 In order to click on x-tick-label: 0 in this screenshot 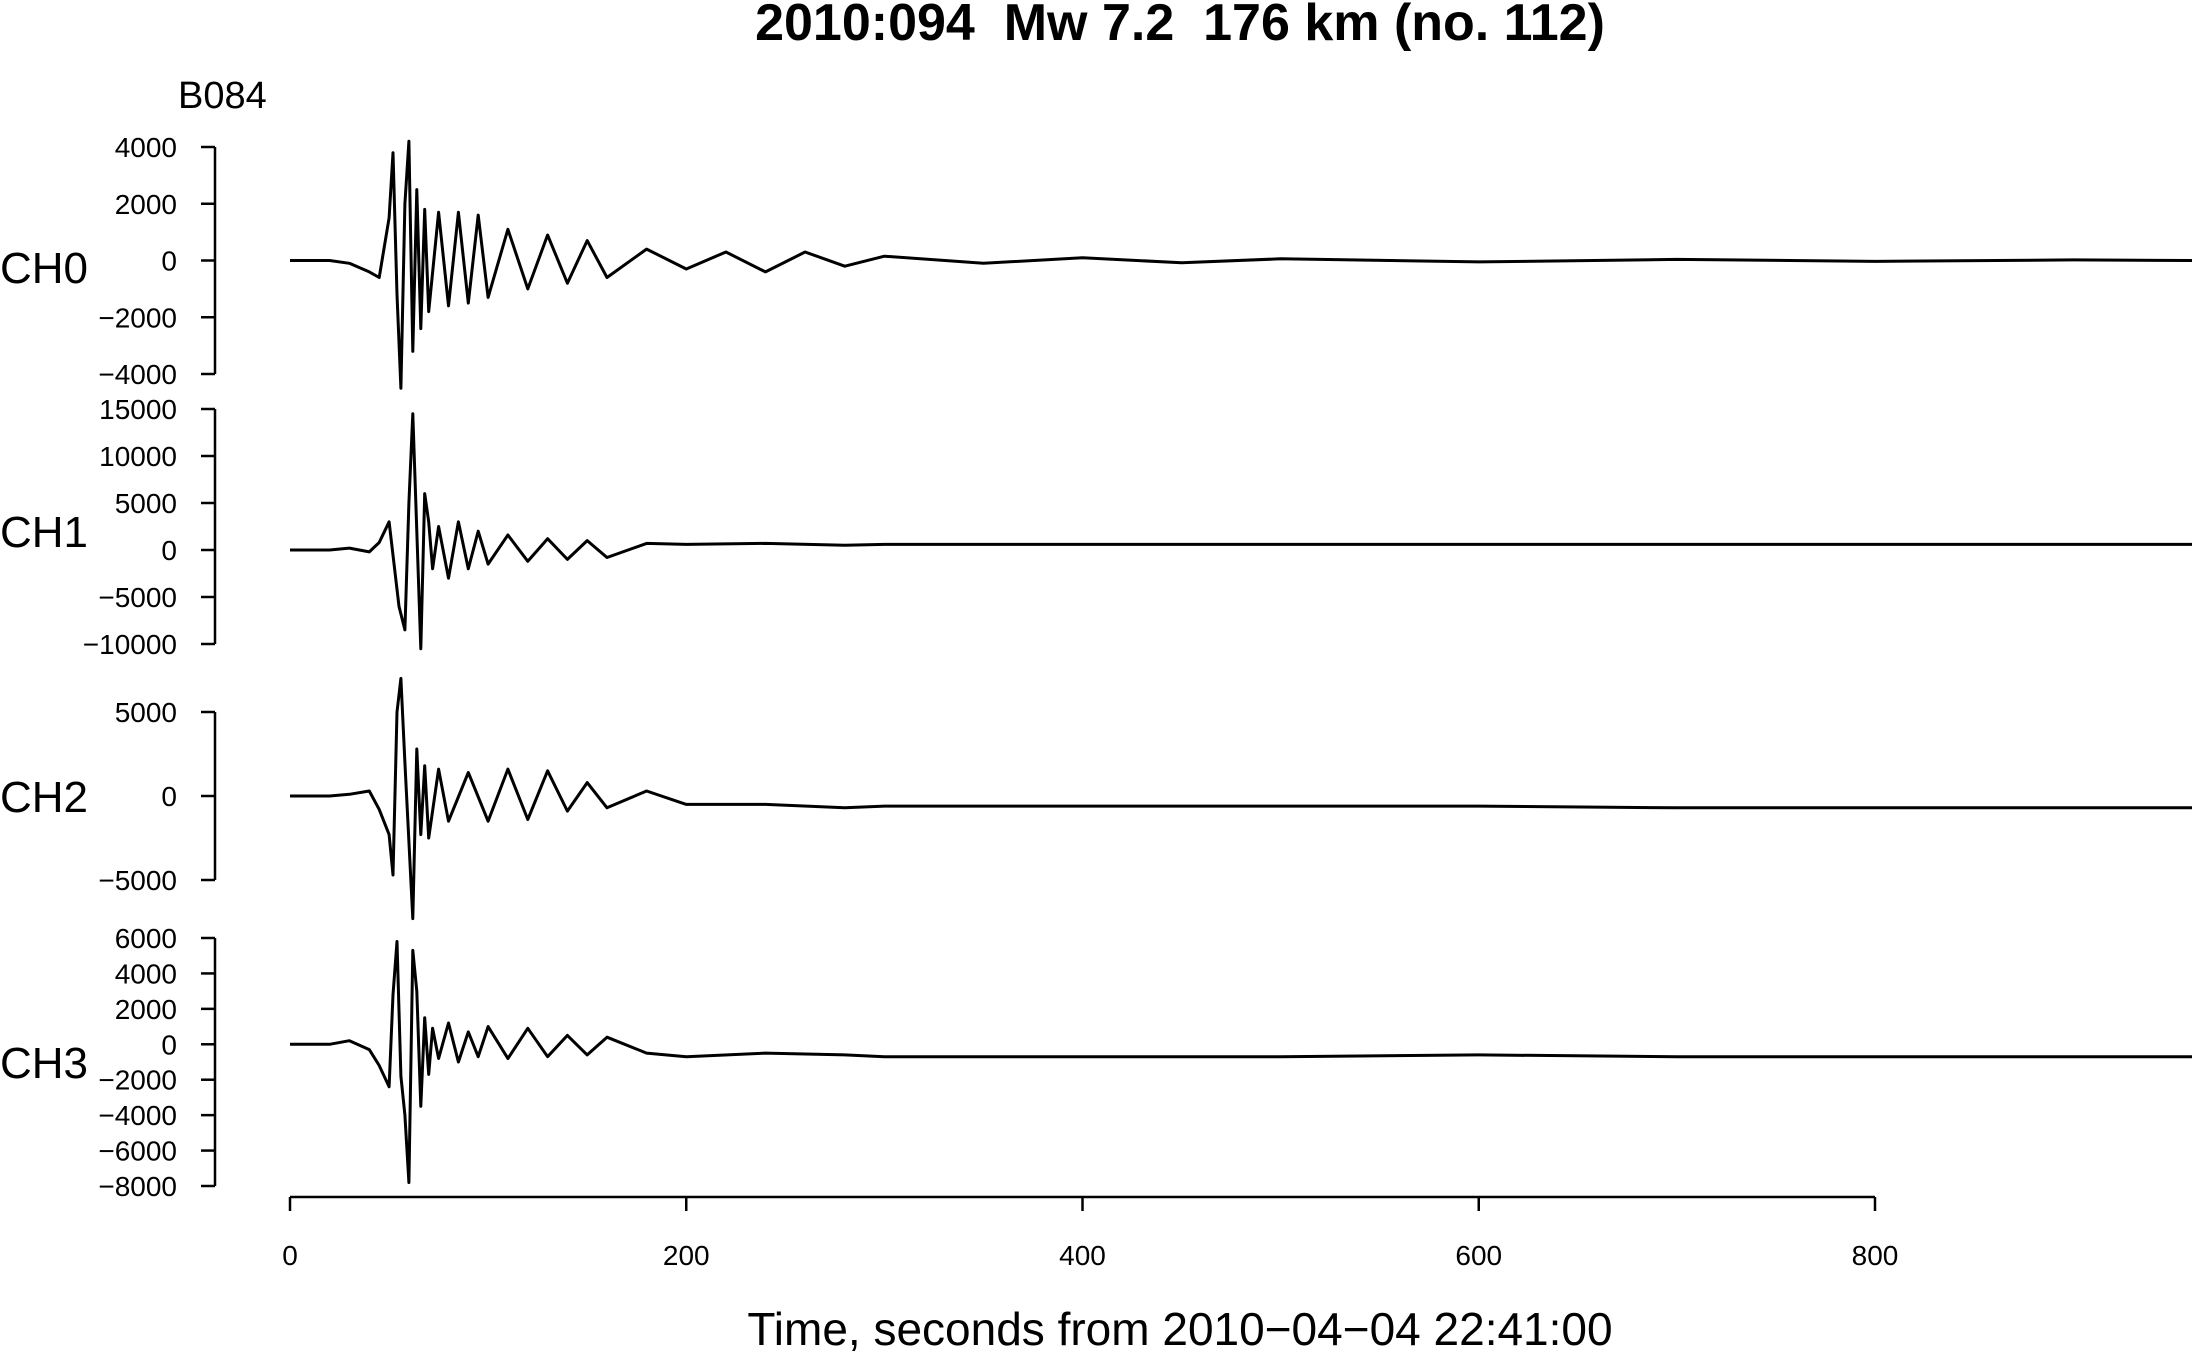, I will do `click(290, 1255)`.